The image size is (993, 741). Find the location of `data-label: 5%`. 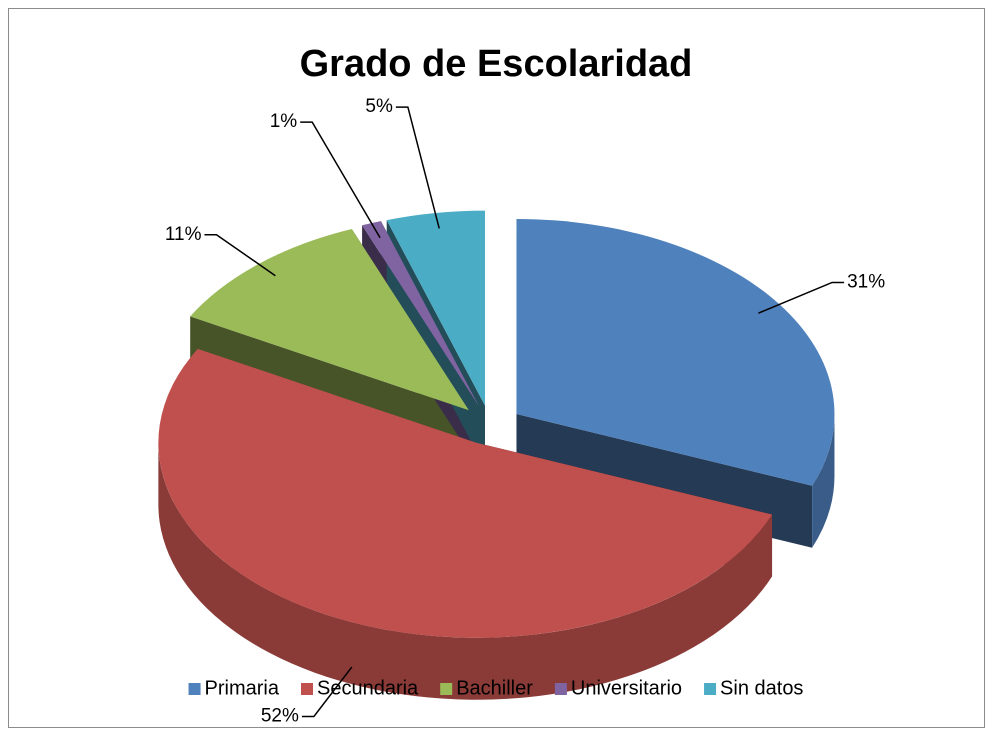

data-label: 5% is located at coordinates (379, 106).